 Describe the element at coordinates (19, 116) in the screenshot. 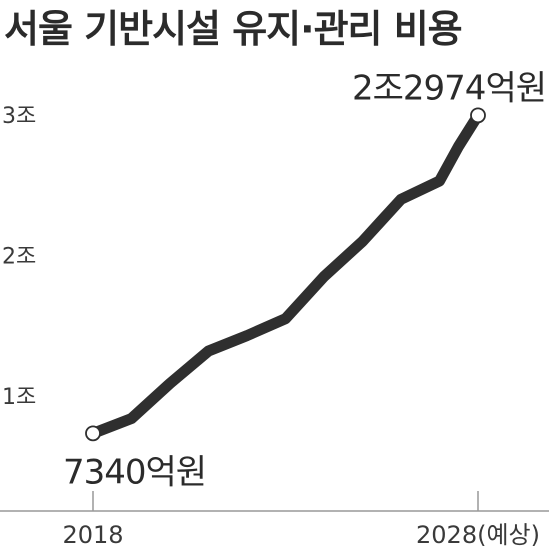

I see `y-tick-label-2: 3조` at that location.